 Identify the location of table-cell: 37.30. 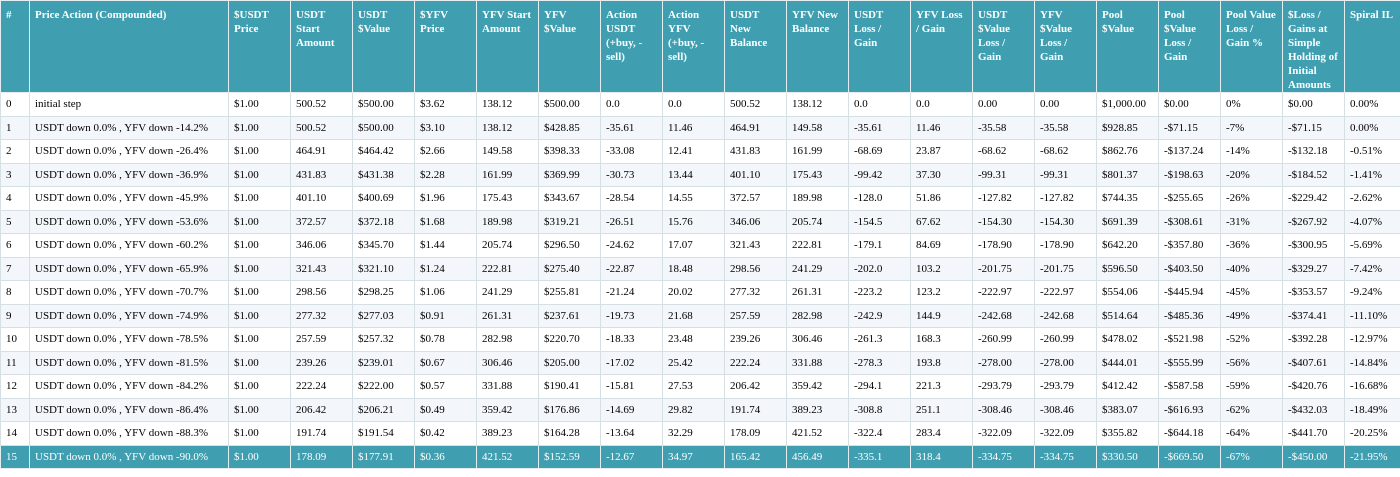
(941, 174).